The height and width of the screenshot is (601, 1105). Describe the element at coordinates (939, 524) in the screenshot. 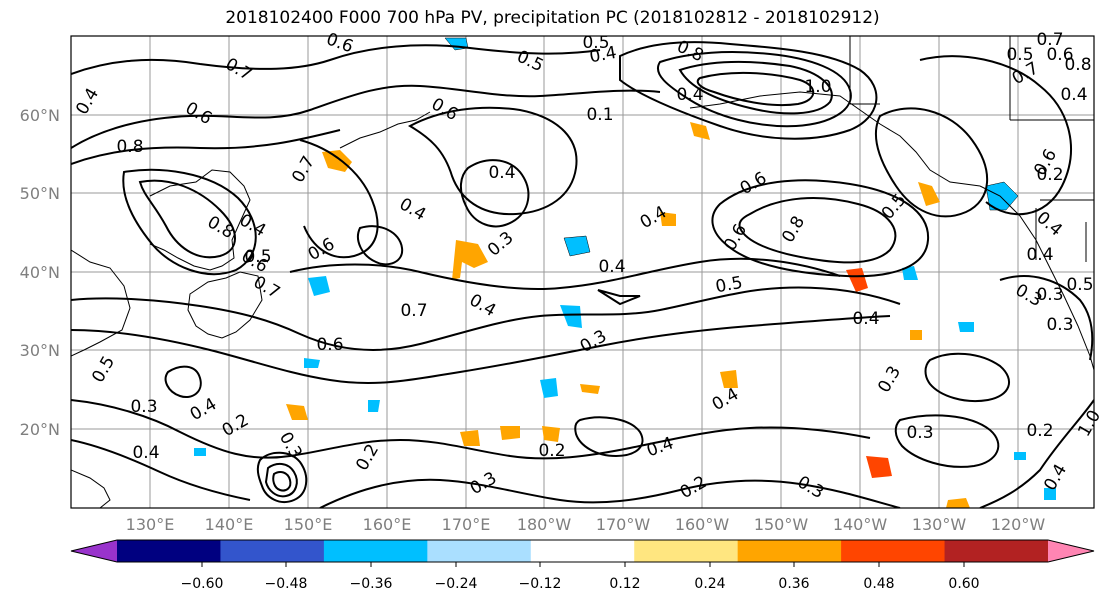

I see `lon-label: 130°W` at that location.